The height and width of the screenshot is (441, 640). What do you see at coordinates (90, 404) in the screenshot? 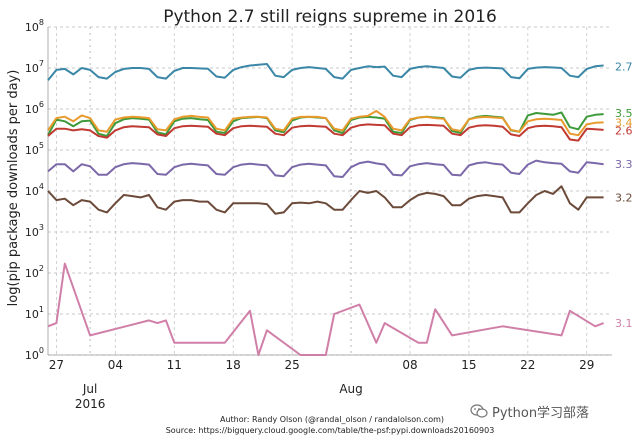
I see `x-major-tick-sublabel: 2016` at bounding box center [90, 404].